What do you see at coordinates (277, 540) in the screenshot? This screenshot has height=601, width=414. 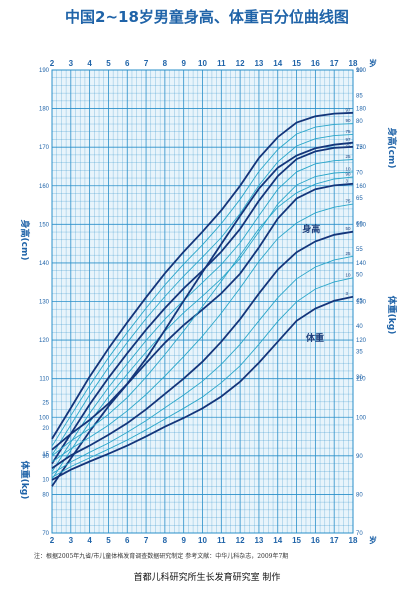 I see `age-tick-bottom: 14` at bounding box center [277, 540].